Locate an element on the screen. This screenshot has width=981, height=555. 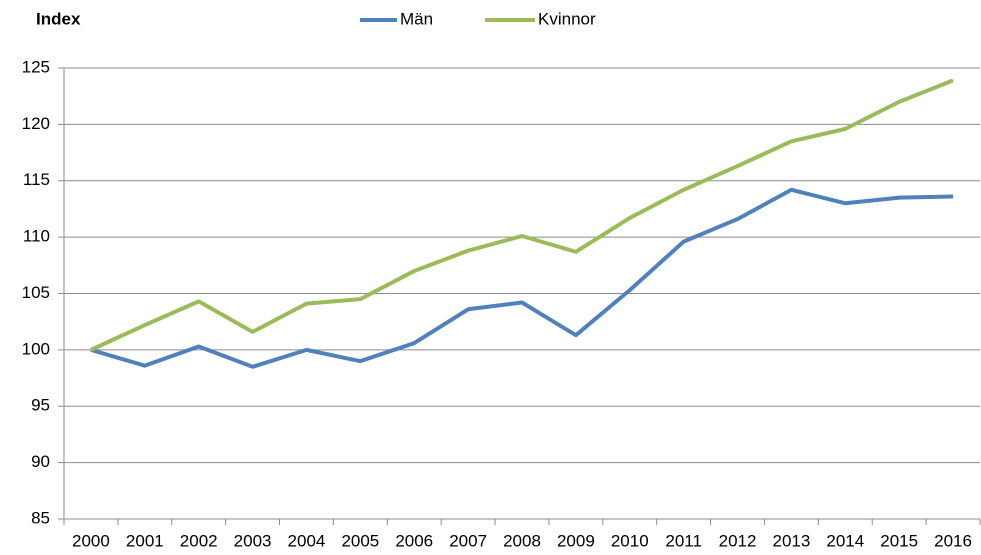
y-tick-label: 125 is located at coordinates (36, 66).